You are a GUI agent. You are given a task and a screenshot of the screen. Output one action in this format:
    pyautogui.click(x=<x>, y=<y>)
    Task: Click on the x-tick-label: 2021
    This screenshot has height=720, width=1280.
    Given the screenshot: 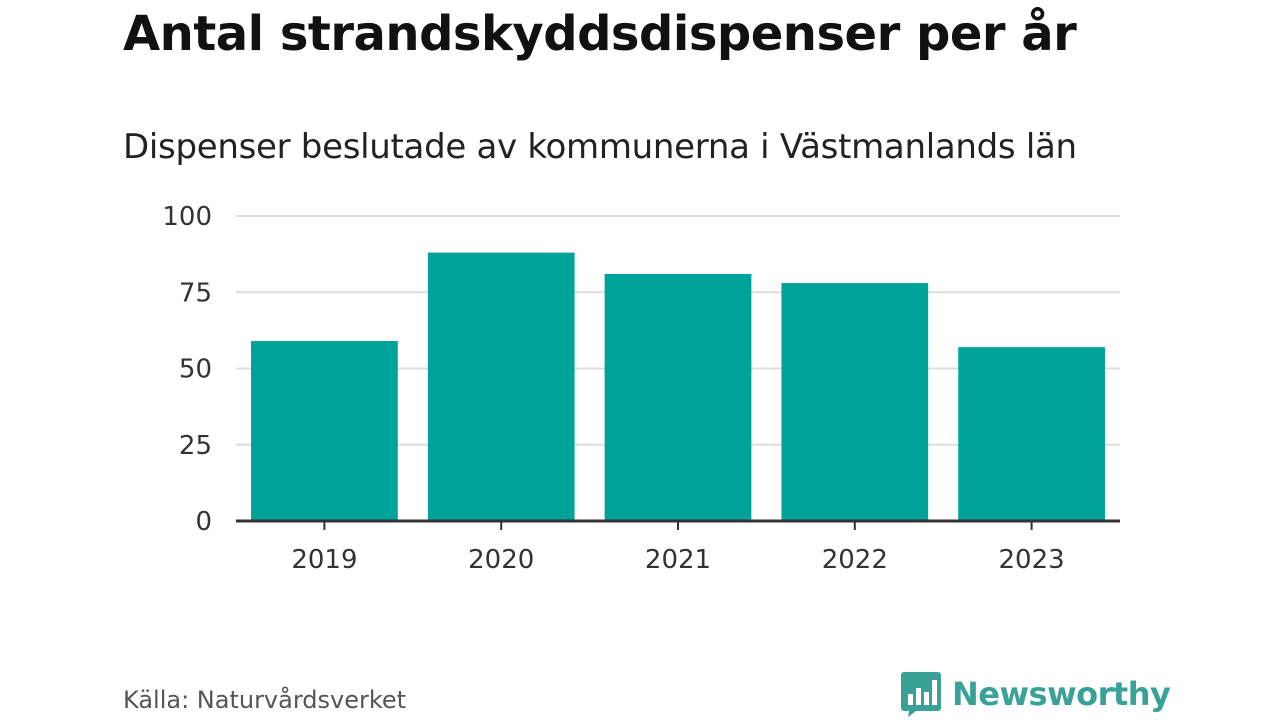 What is the action you would take?
    pyautogui.click(x=678, y=560)
    